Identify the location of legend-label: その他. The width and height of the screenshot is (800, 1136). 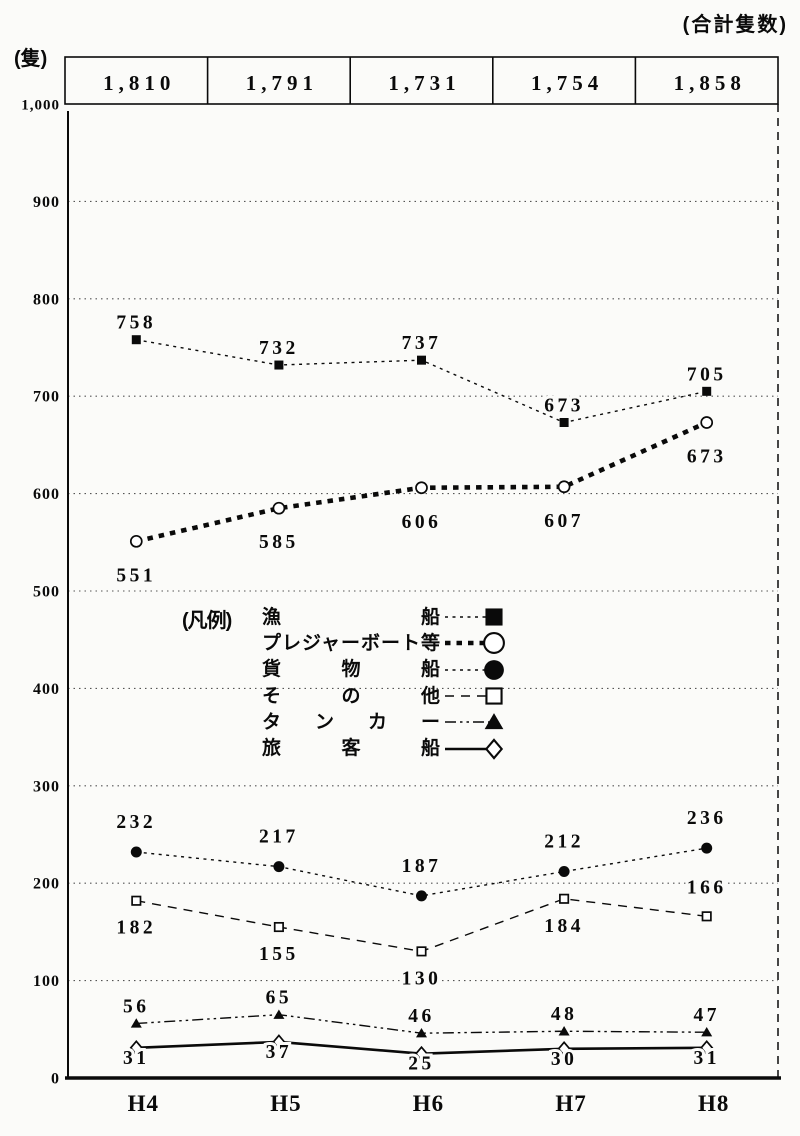
(351, 696).